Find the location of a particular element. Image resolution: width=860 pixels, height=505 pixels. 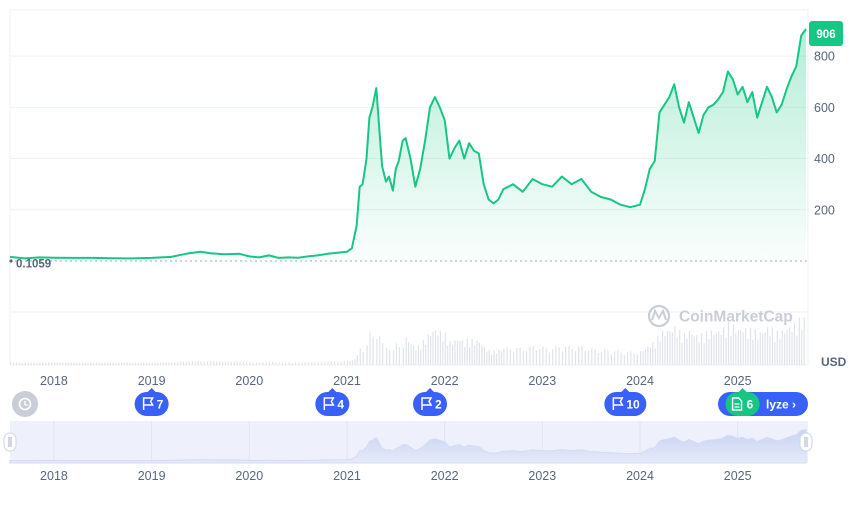

y-tick-label: 200 is located at coordinates (824, 210).